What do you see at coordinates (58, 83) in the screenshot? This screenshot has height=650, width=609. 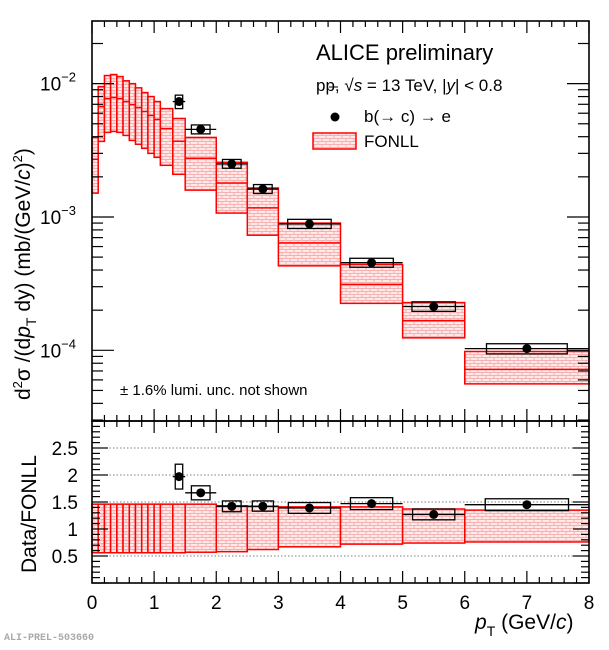 I see `top-y-tick-label: 10⁻²` at bounding box center [58, 83].